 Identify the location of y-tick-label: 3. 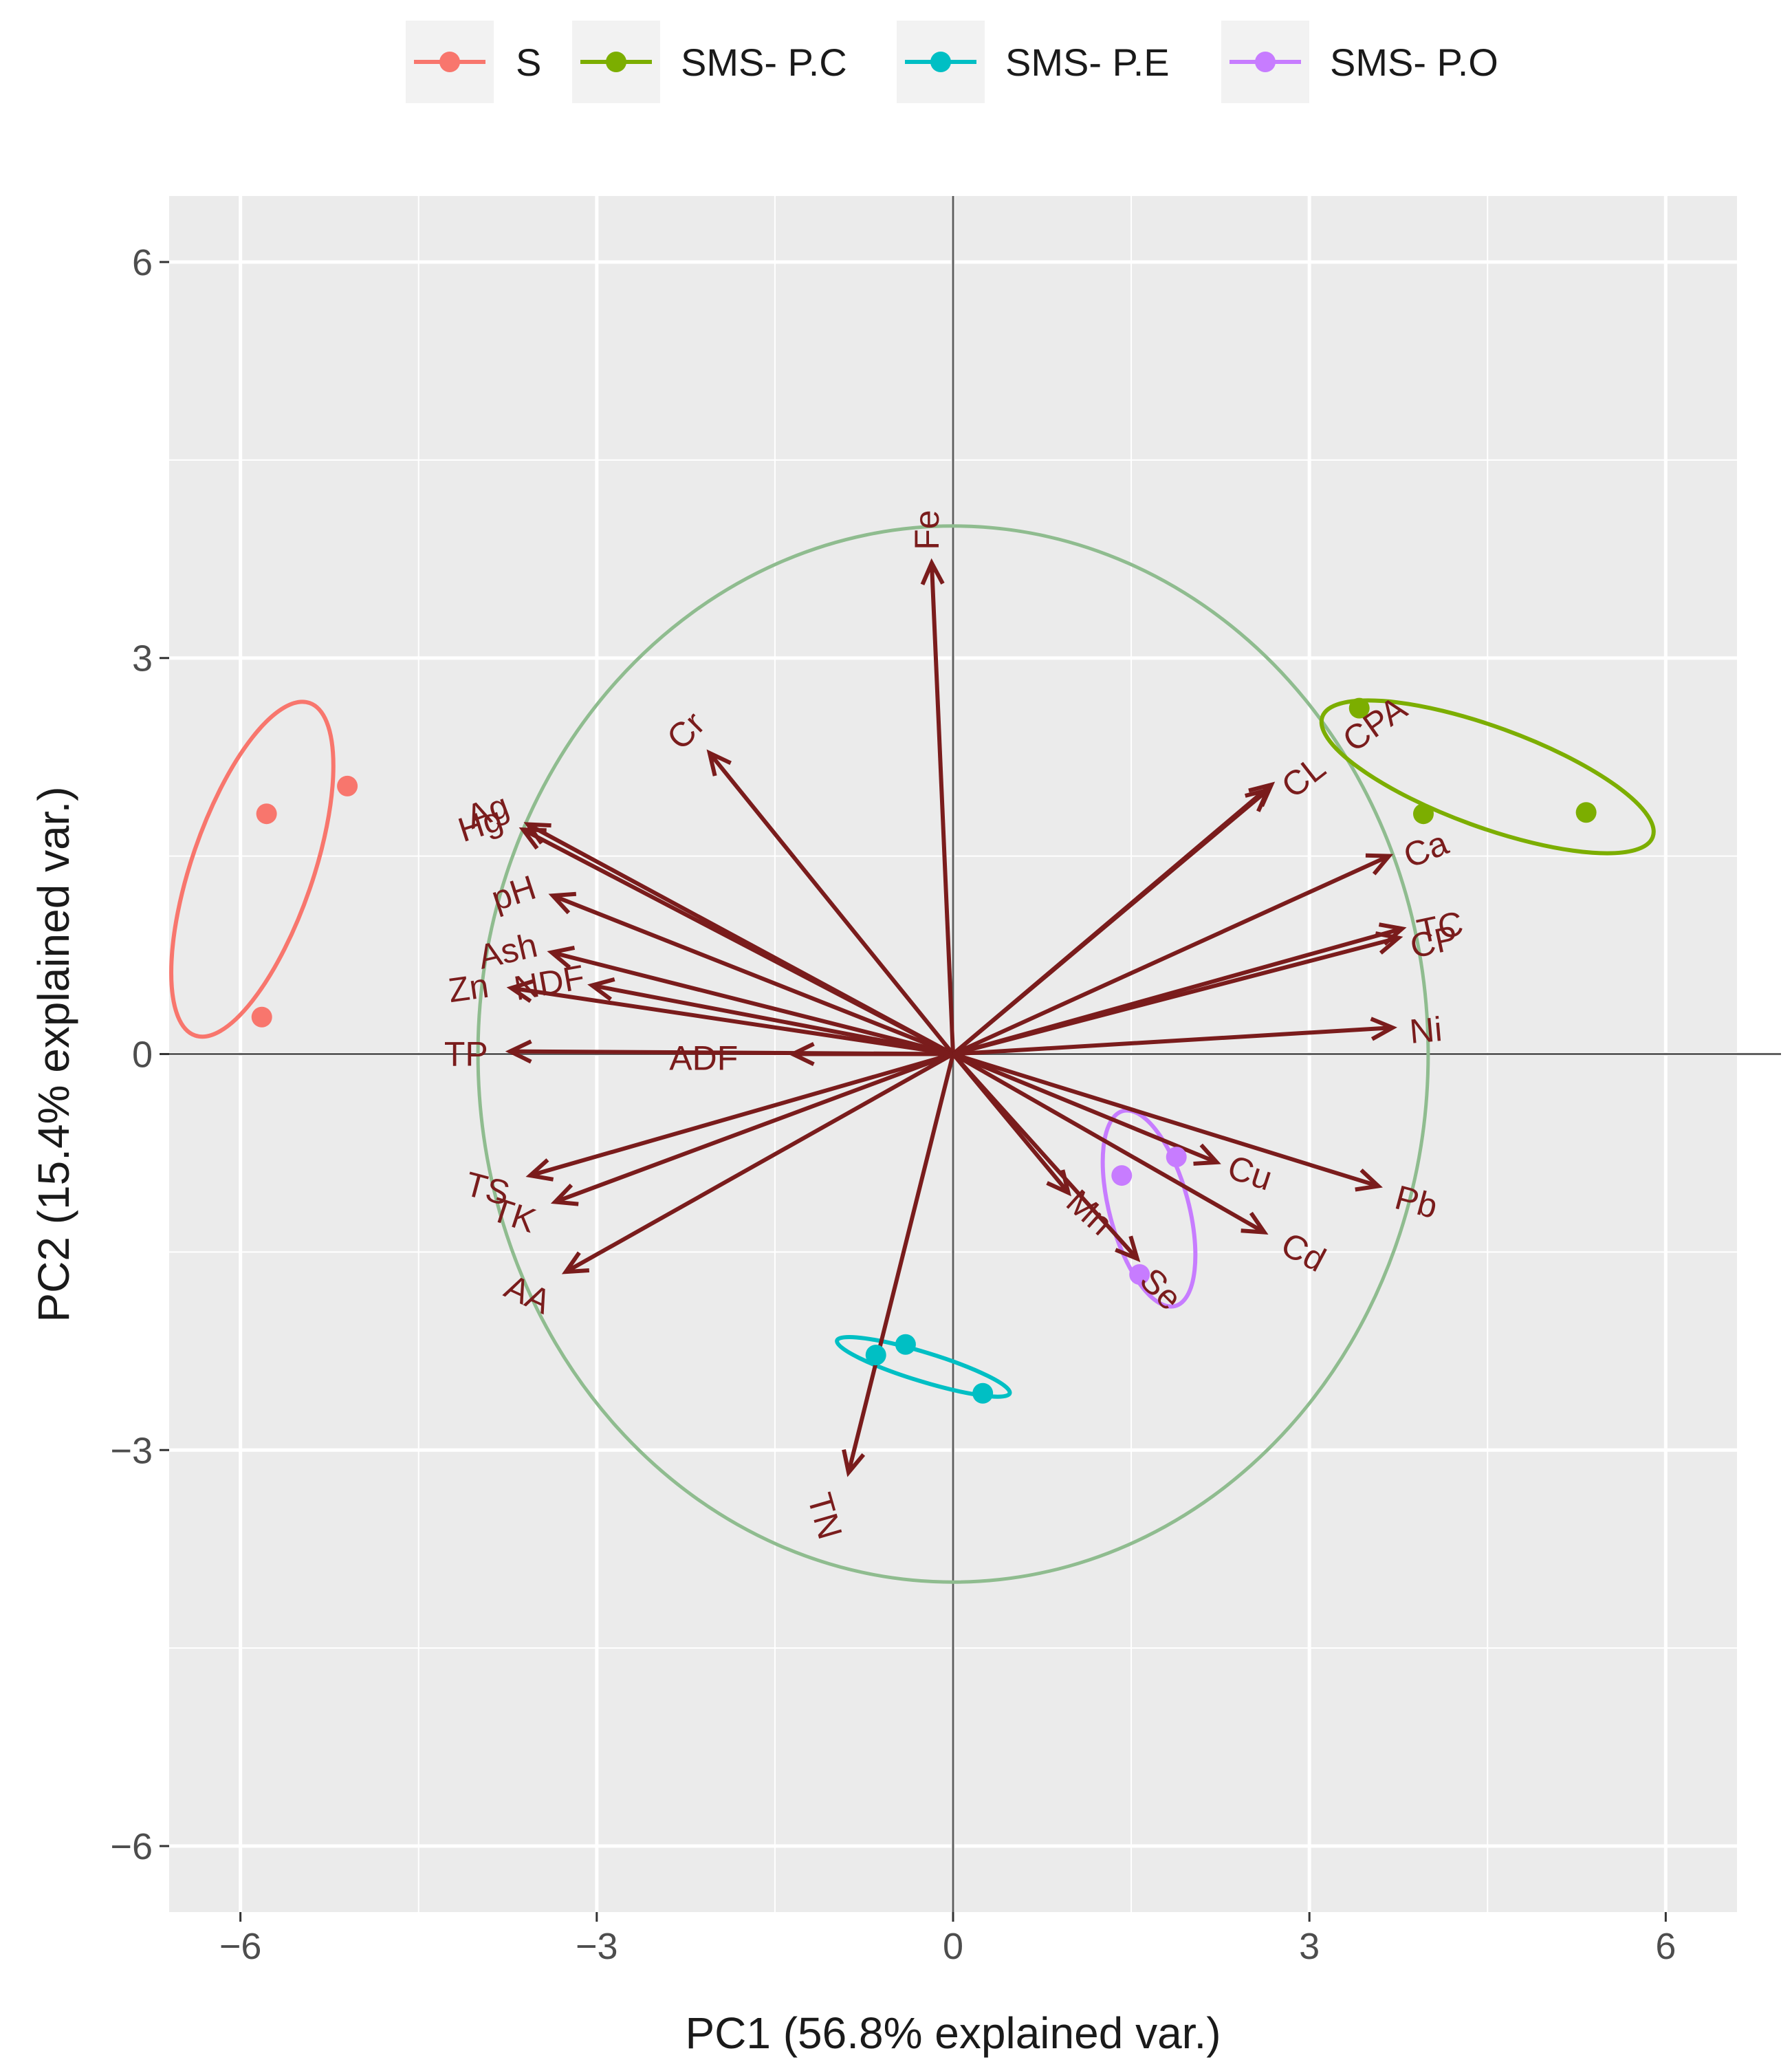
(142, 659).